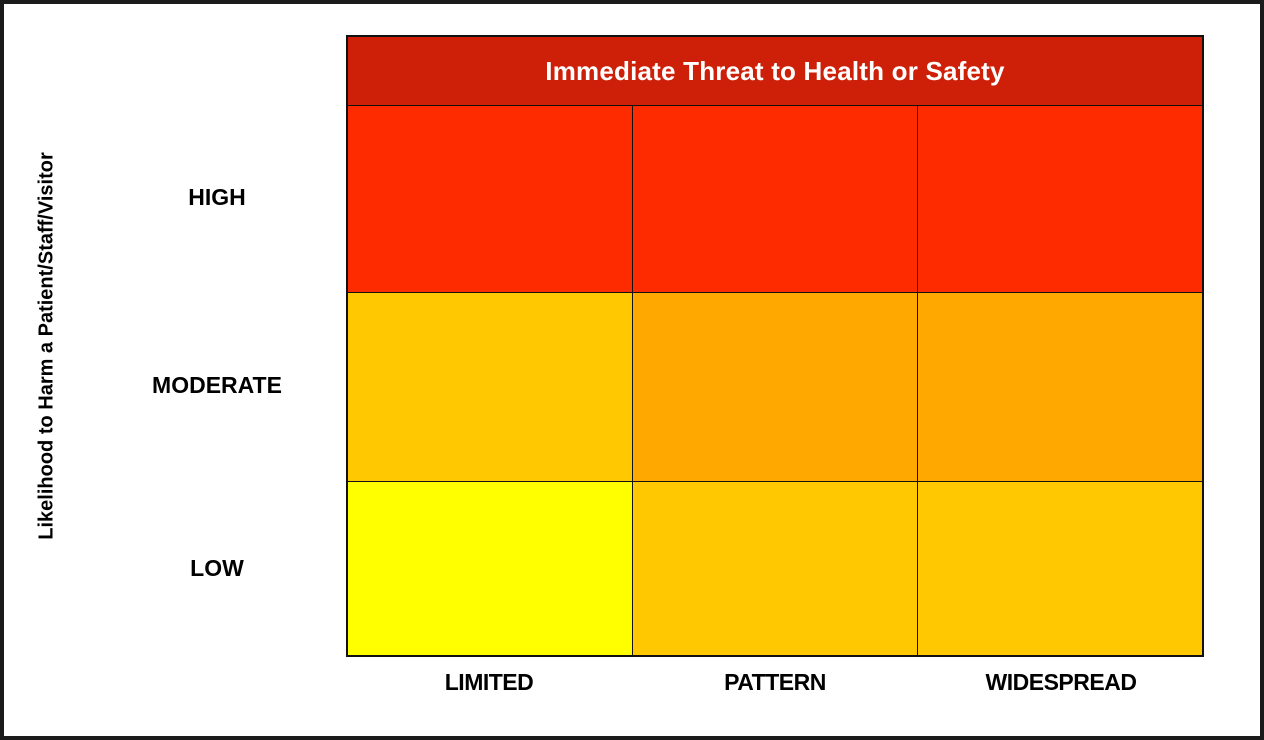 This screenshot has height=740, width=1264. I want to click on matrix-cell-moderate-pattern, so click(775, 387).